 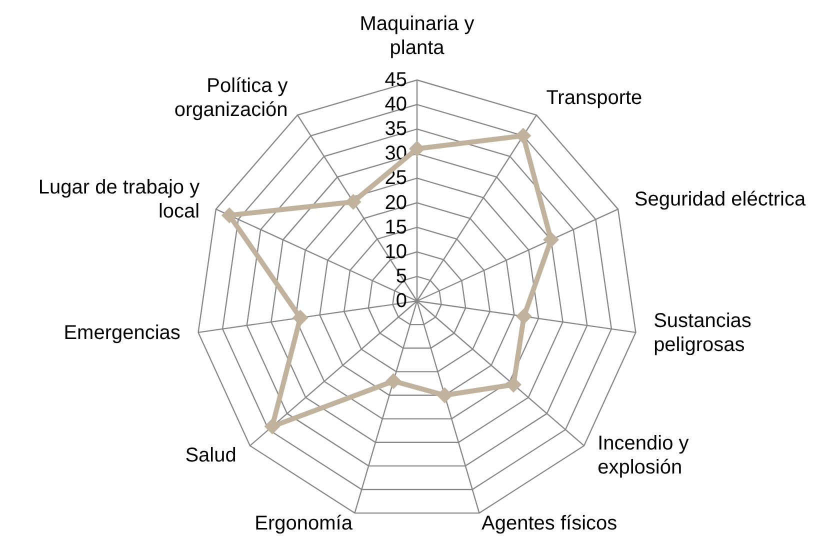 What do you see at coordinates (231, 97) in the screenshot?
I see `spoke-label: Política y organización` at bounding box center [231, 97].